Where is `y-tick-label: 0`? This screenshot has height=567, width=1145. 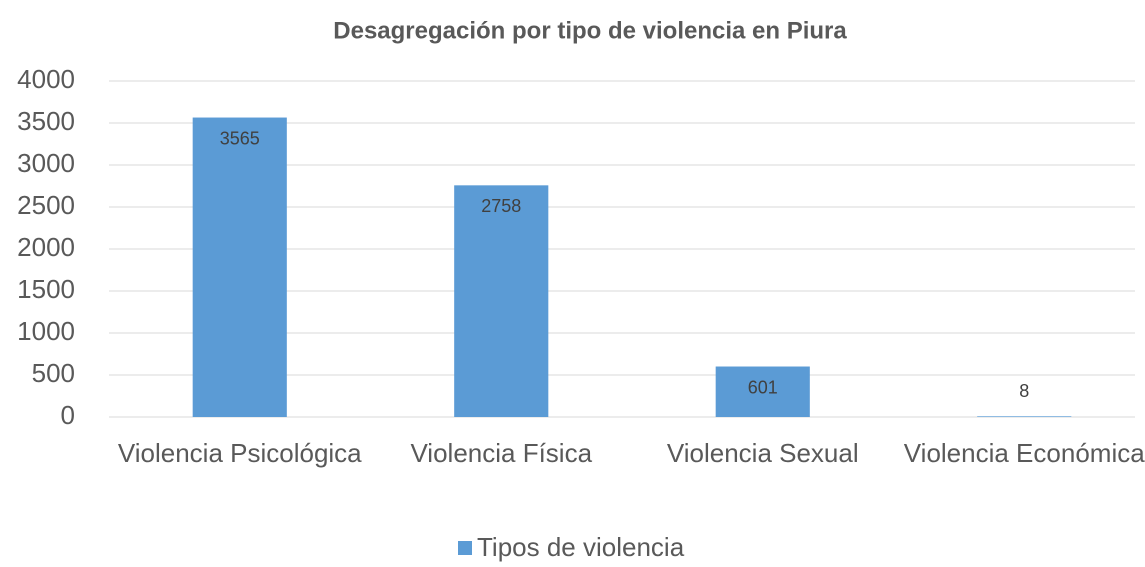
y-tick-label: 0 is located at coordinates (68, 415).